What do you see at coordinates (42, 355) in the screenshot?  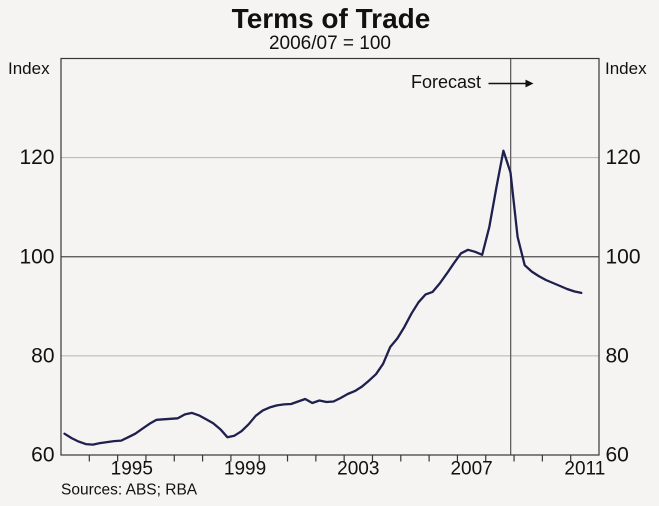 I see `y-tick-label-left-80: 80` at bounding box center [42, 355].